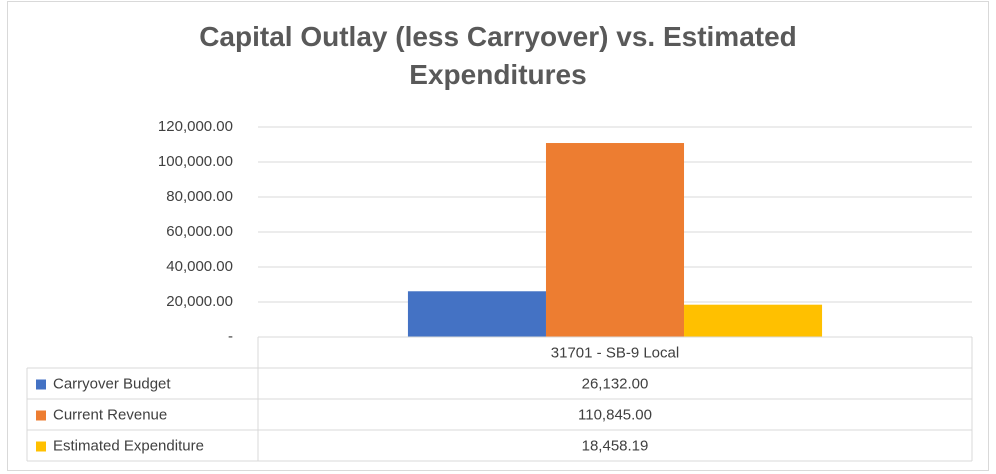 The width and height of the screenshot is (996, 474). What do you see at coordinates (230, 336) in the screenshot?
I see `y-tick-label: -` at bounding box center [230, 336].